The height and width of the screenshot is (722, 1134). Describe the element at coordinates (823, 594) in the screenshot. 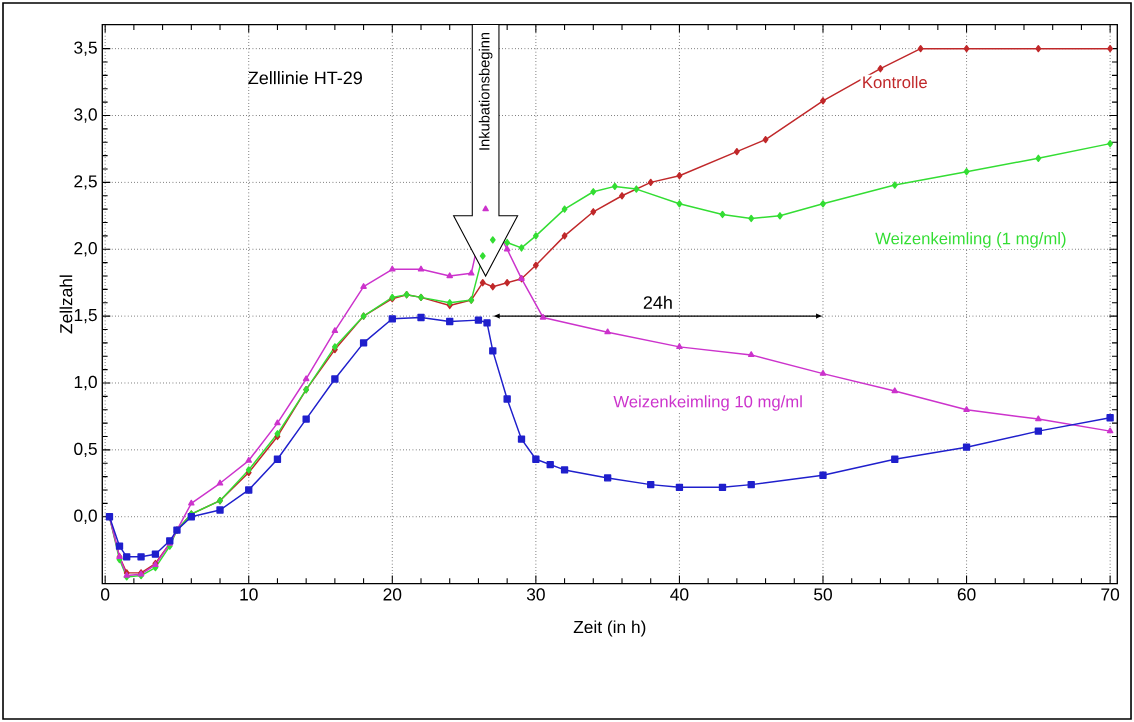

I see `x-tick-label: 50` at that location.